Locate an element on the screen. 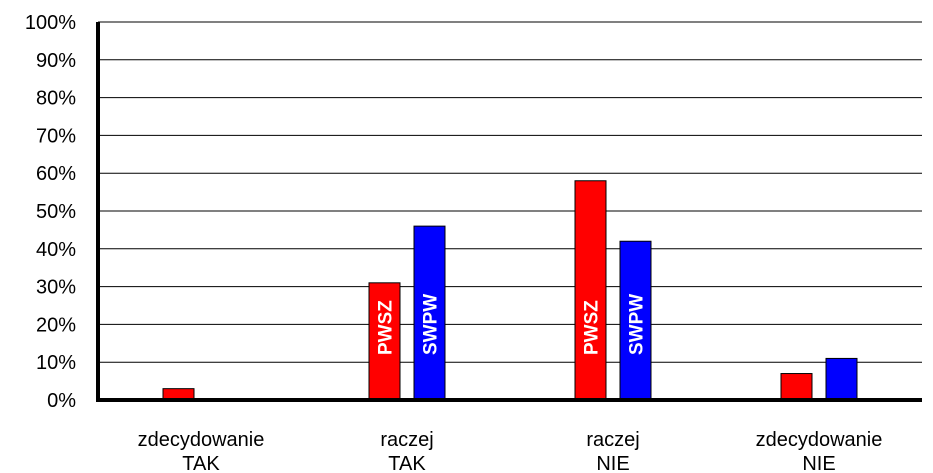 The height and width of the screenshot is (473, 933). y-tick-label: 50% is located at coordinates (56, 212).